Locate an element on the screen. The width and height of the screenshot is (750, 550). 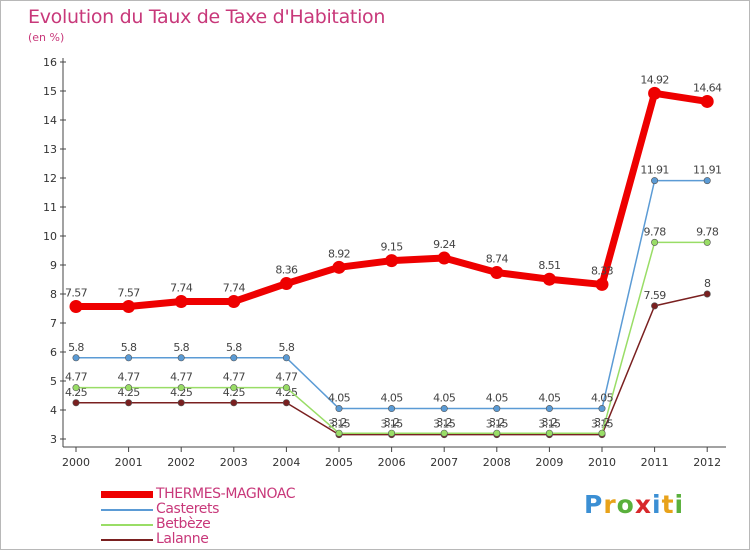
legend-item-thermes-magnoac: THERMES-MAGNOAC is located at coordinates (231, 494).